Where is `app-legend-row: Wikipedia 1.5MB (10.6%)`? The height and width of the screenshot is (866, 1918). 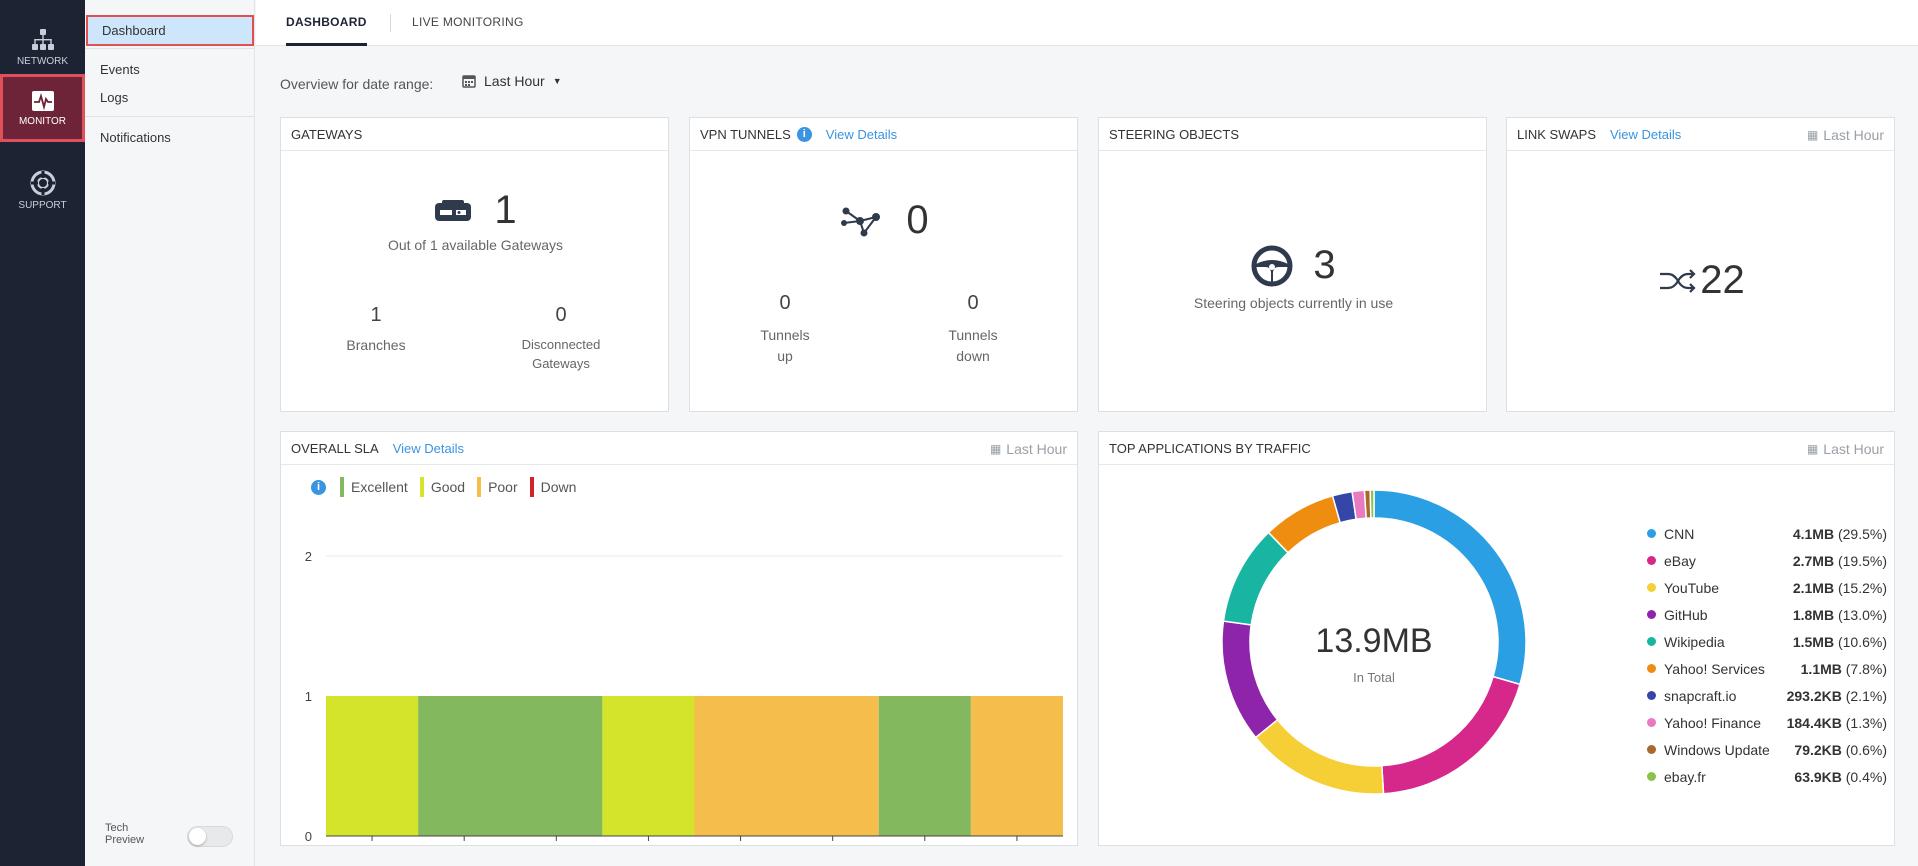 app-legend-row: Wikipedia 1.5MB (10.6%) is located at coordinates (1767, 641).